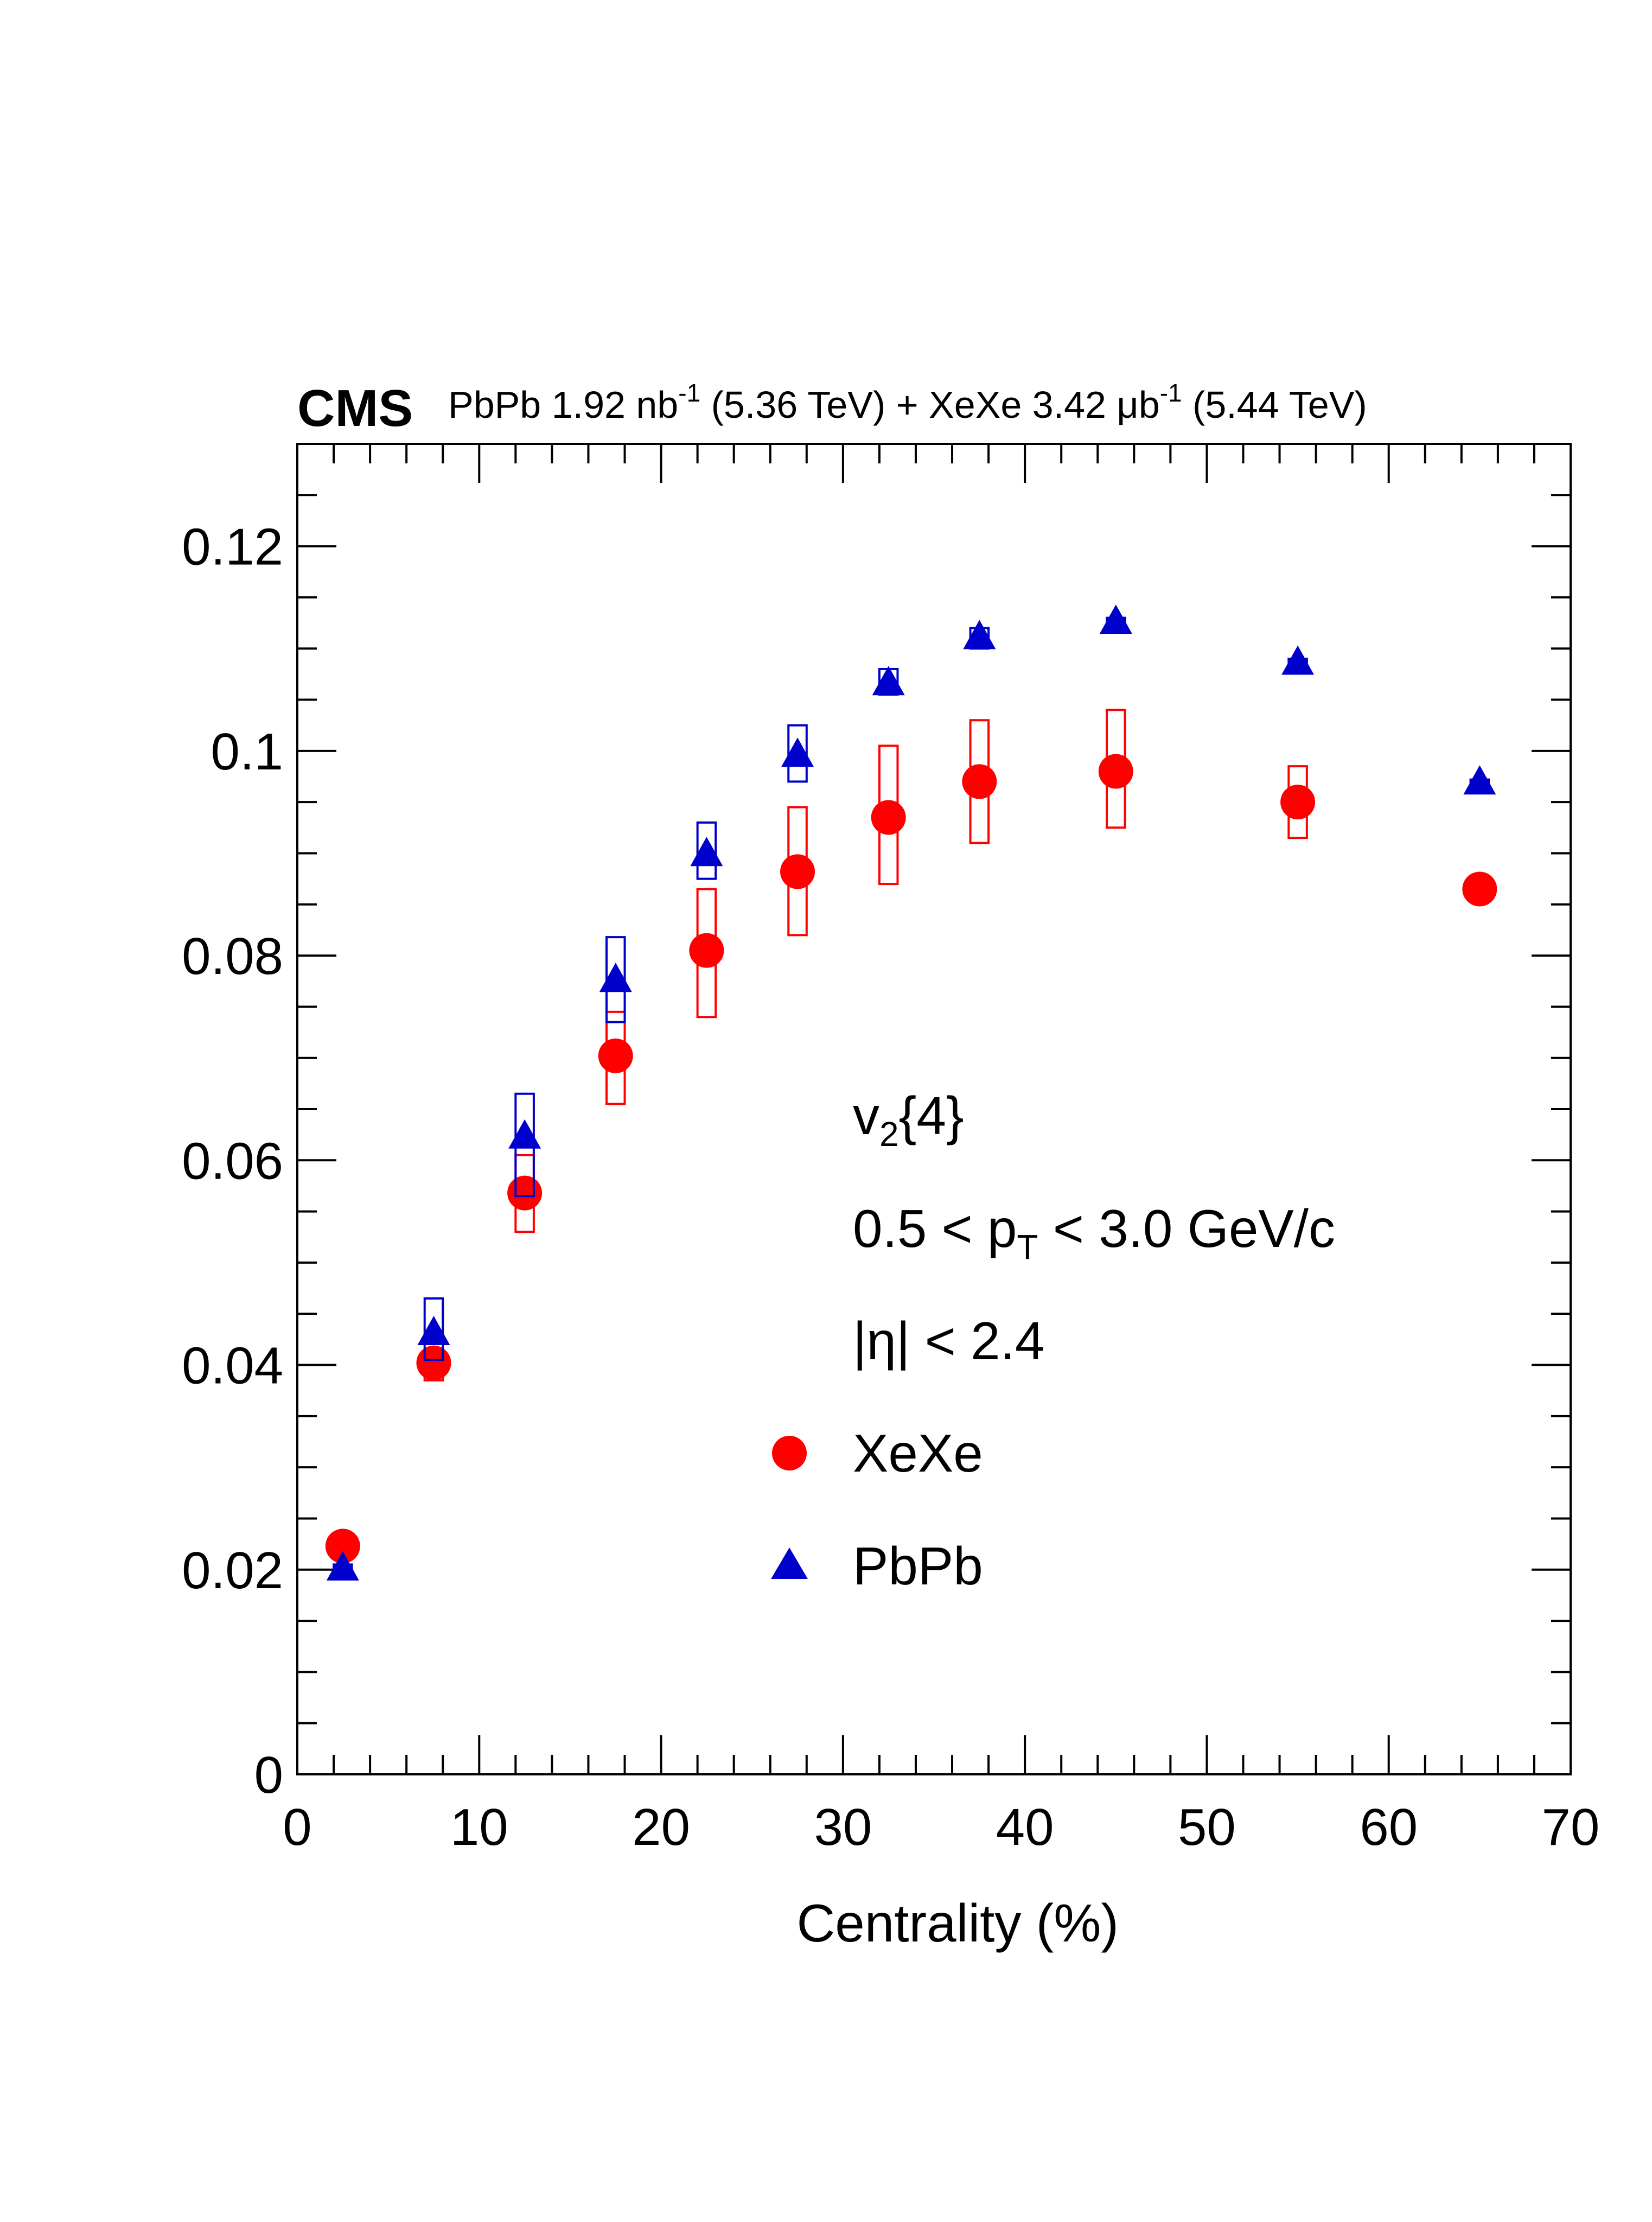 The width and height of the screenshot is (1652, 2222). Describe the element at coordinates (843, 1827) in the screenshot. I see `x-tick-label: 30` at that location.